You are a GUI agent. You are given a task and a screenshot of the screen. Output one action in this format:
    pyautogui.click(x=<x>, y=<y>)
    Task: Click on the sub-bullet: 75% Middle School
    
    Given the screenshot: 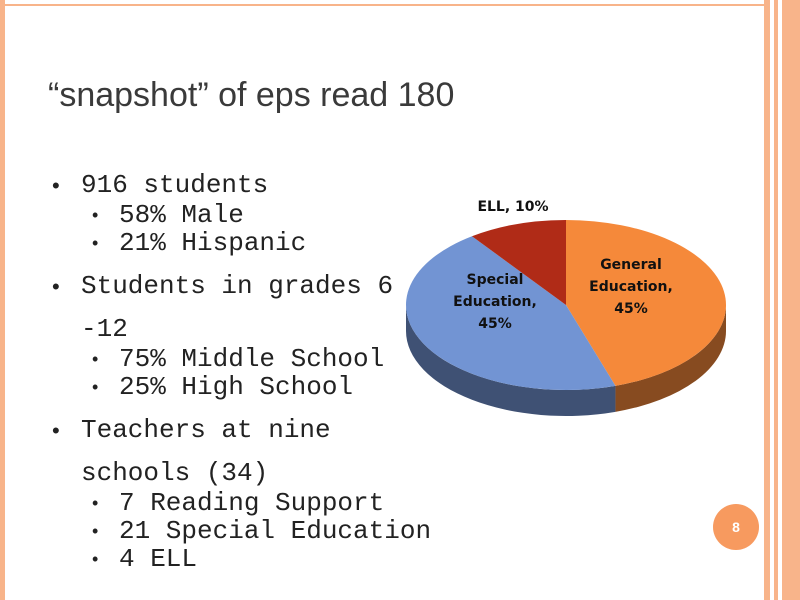 What is the action you would take?
    pyautogui.click(x=241, y=359)
    